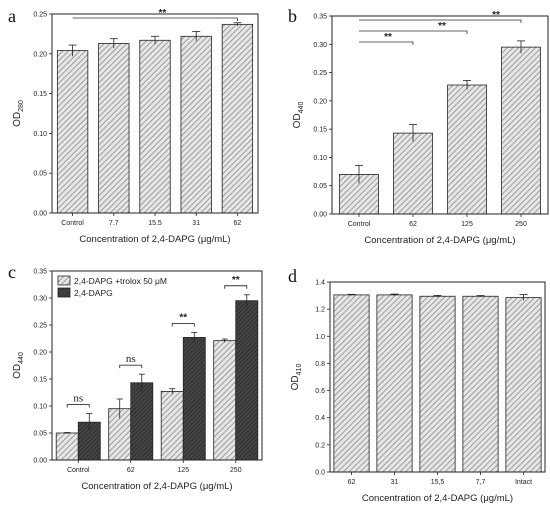 The height and width of the screenshot is (511, 550). What do you see at coordinates (93, 293) in the screenshot?
I see `legend-label: 2,4-DAPG` at bounding box center [93, 293].